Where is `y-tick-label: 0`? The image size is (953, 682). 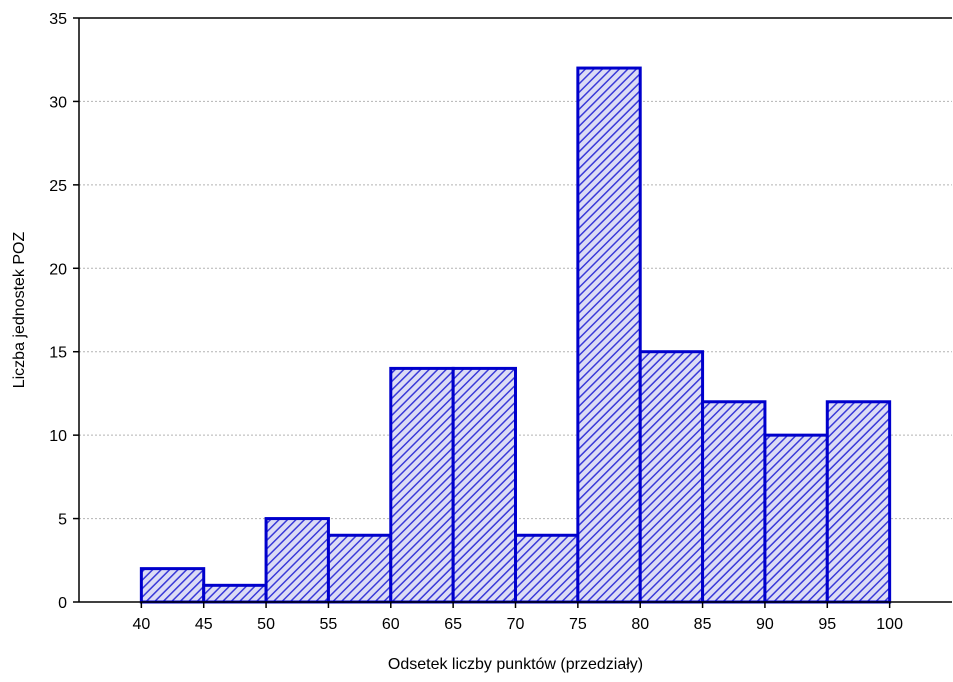
y-tick-label: 0 is located at coordinates (62, 603).